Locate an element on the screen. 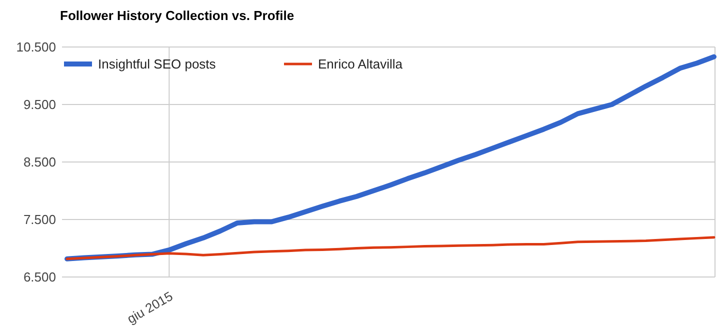 Image resolution: width=720 pixels, height=332 pixels. y-tick-label: 10.500 is located at coordinates (36, 47).